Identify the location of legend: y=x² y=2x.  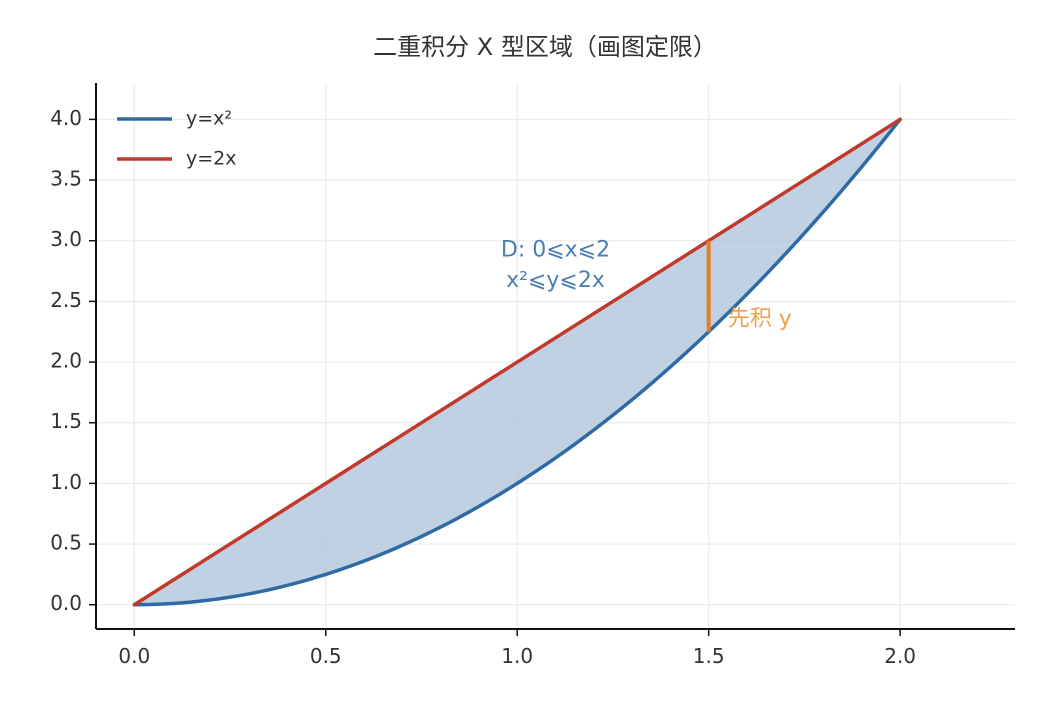
(177, 139).